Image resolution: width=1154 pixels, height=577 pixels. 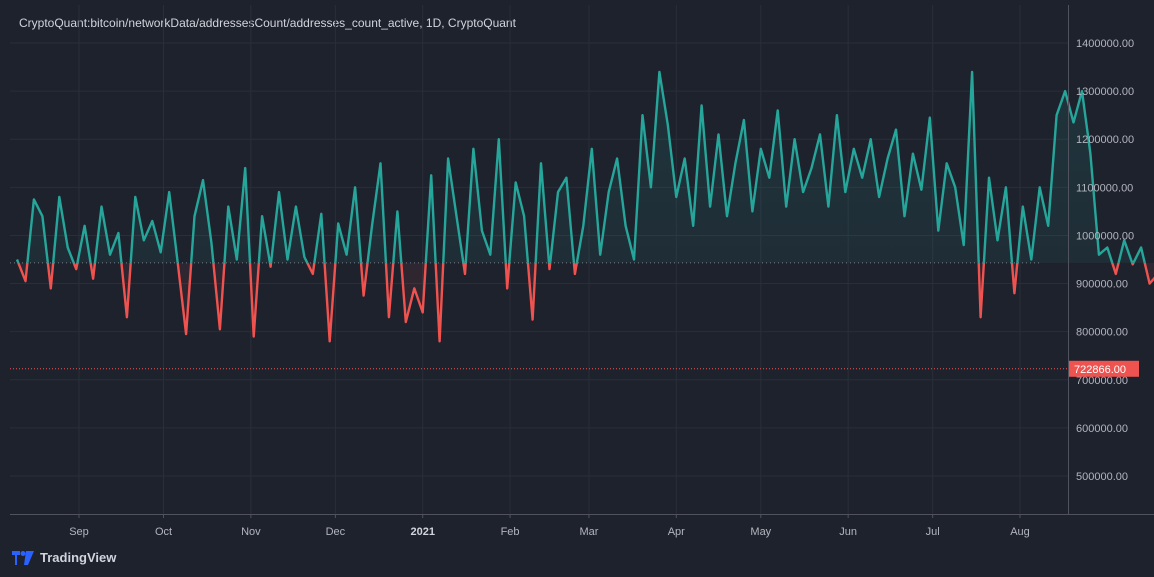 What do you see at coordinates (933, 532) in the screenshot?
I see `x-tick-label: Jul` at bounding box center [933, 532].